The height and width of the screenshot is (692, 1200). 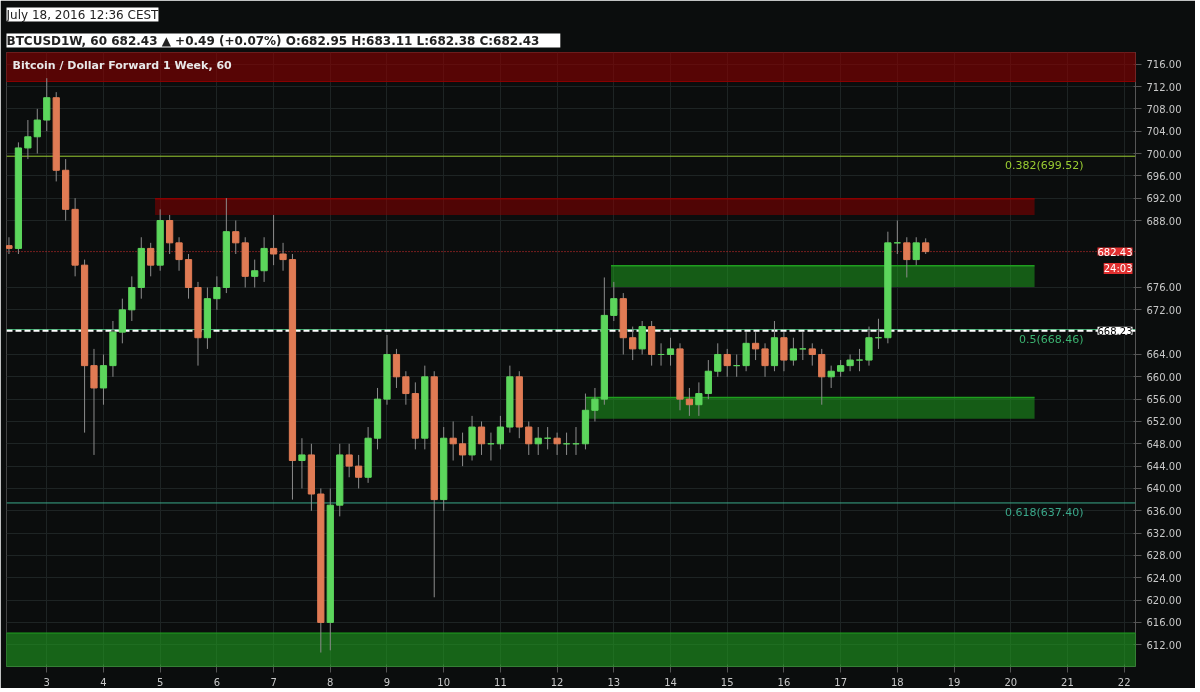 What do you see at coordinates (1164, 601) in the screenshot?
I see `y-tick-label: 620.00` at bounding box center [1164, 601].